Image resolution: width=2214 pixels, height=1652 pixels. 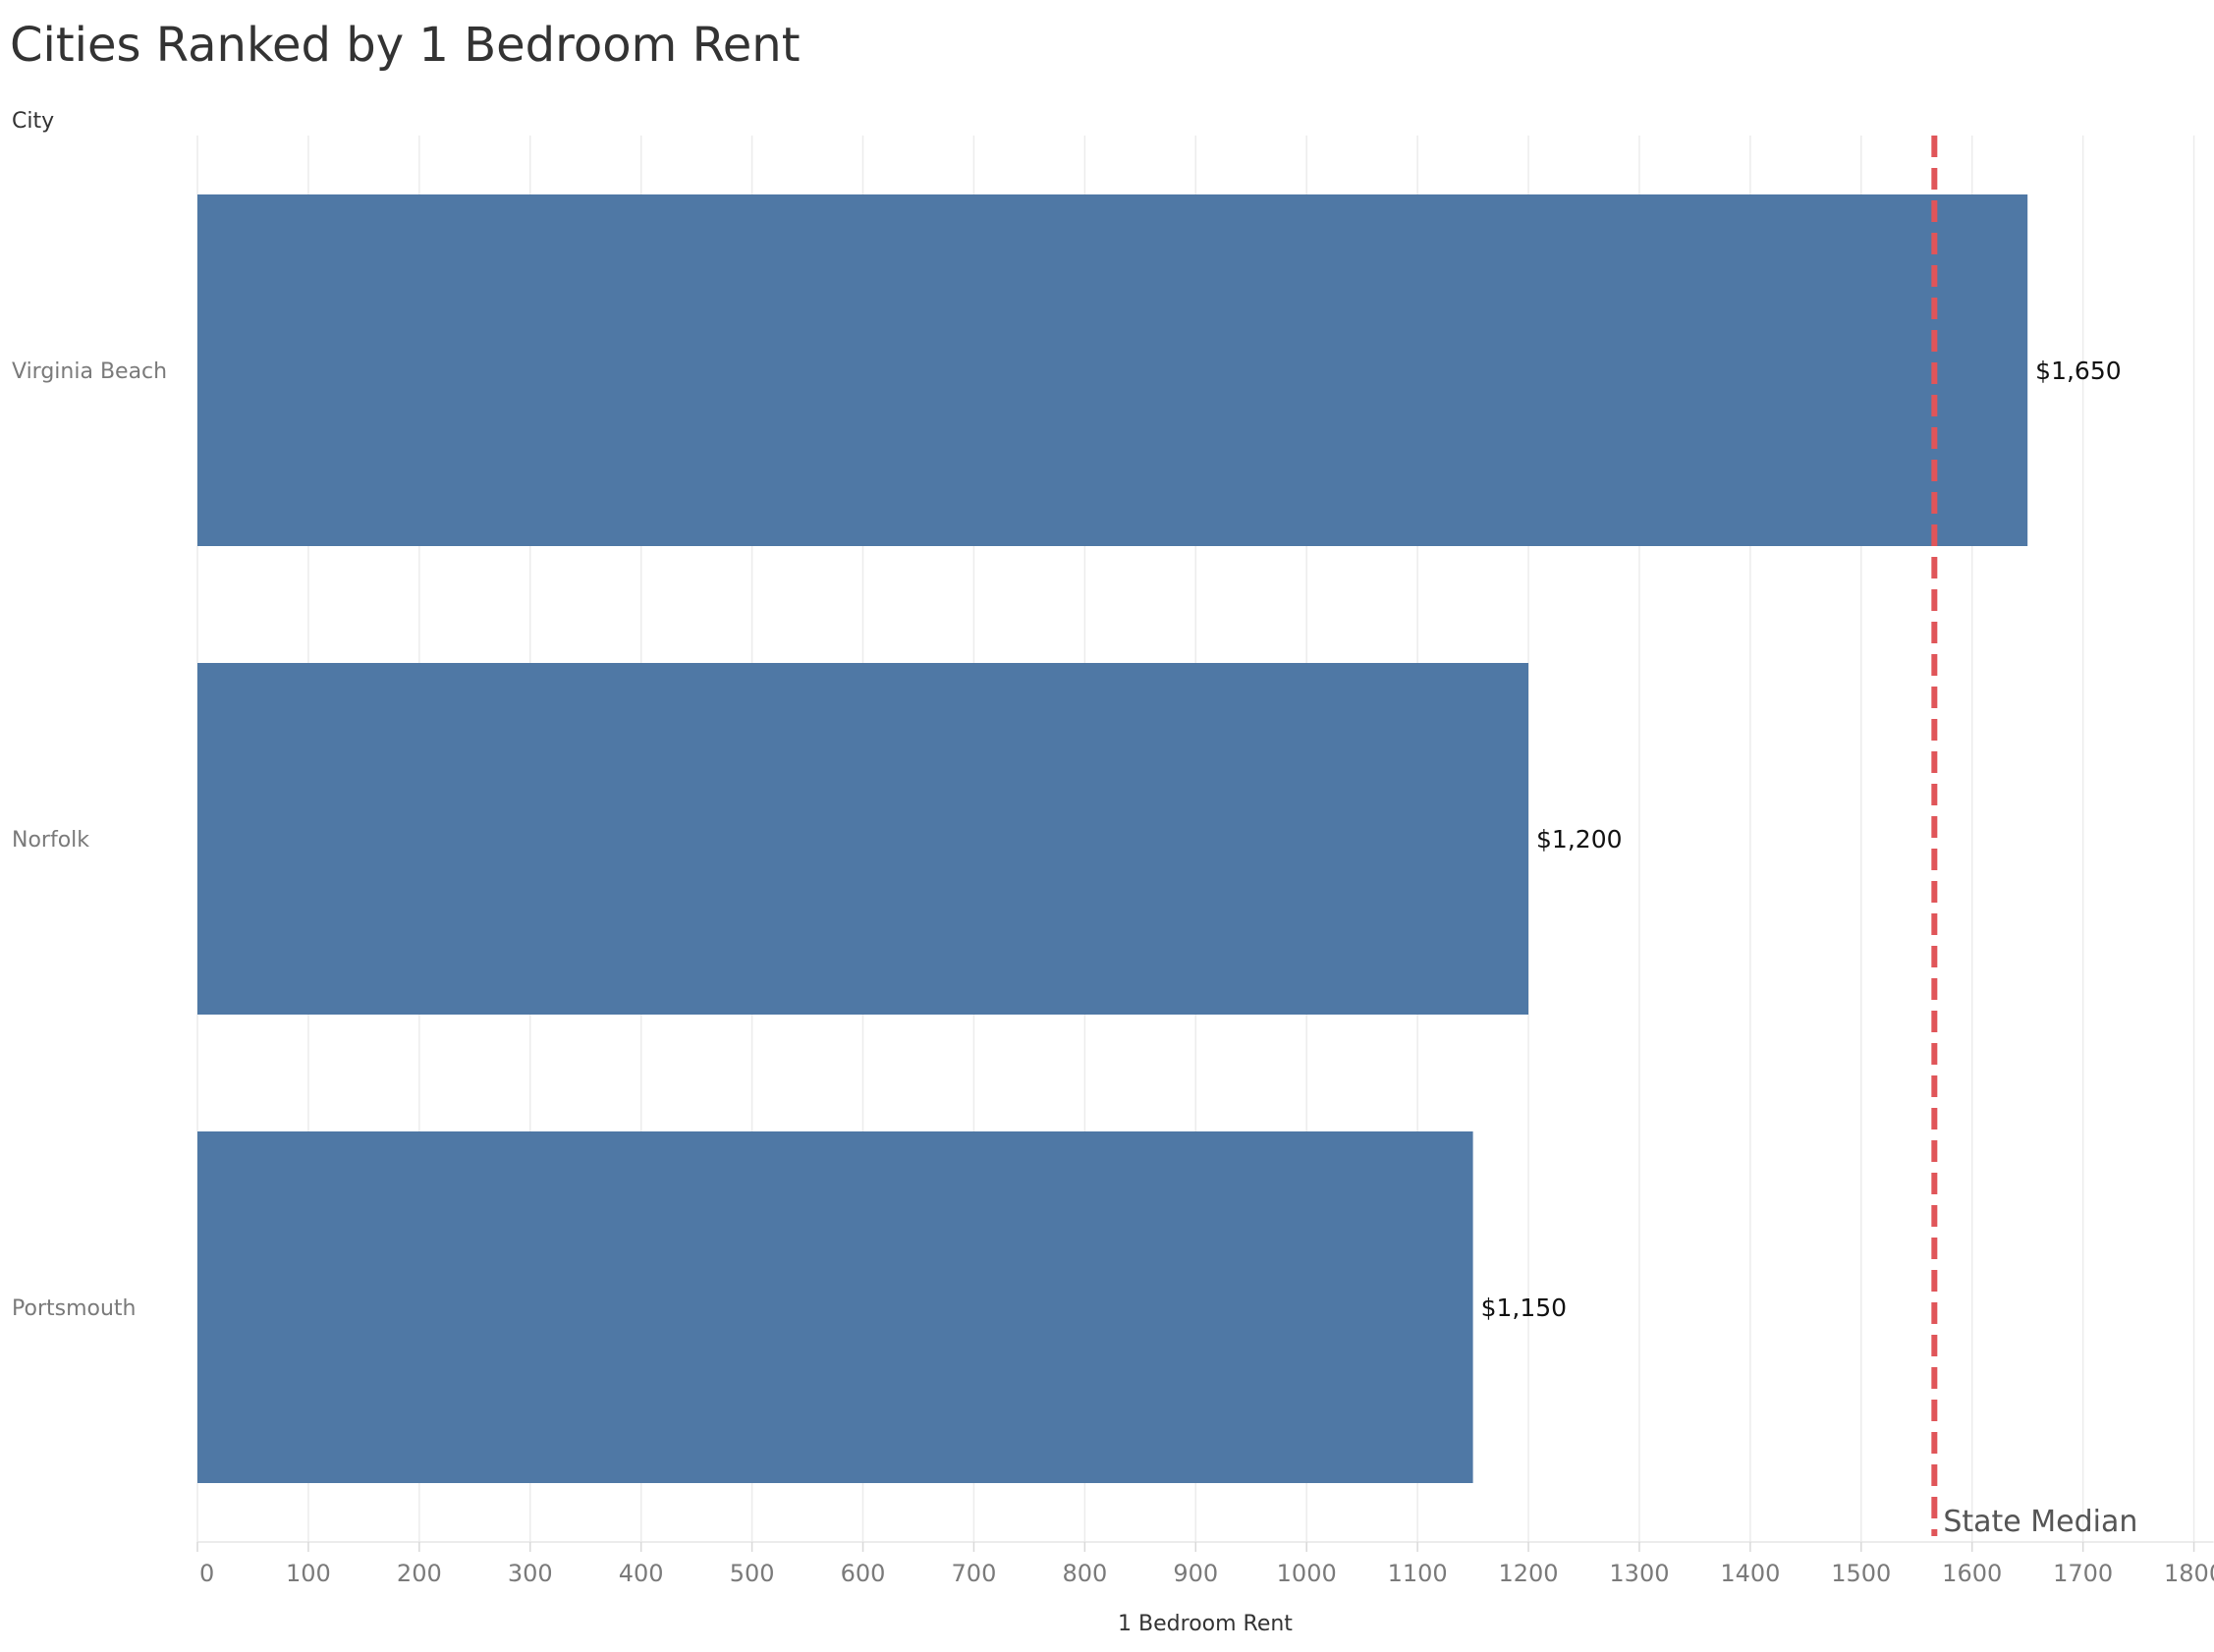 What do you see at coordinates (752, 1573) in the screenshot?
I see `x-tick-label: 500` at bounding box center [752, 1573].